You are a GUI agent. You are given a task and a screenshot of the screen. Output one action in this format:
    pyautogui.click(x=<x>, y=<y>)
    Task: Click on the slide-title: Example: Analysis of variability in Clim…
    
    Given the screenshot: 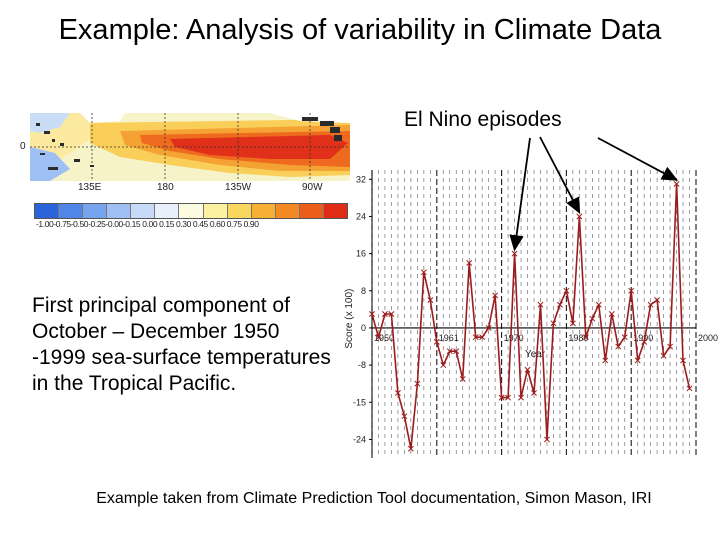 What is the action you would take?
    pyautogui.click(x=360, y=30)
    